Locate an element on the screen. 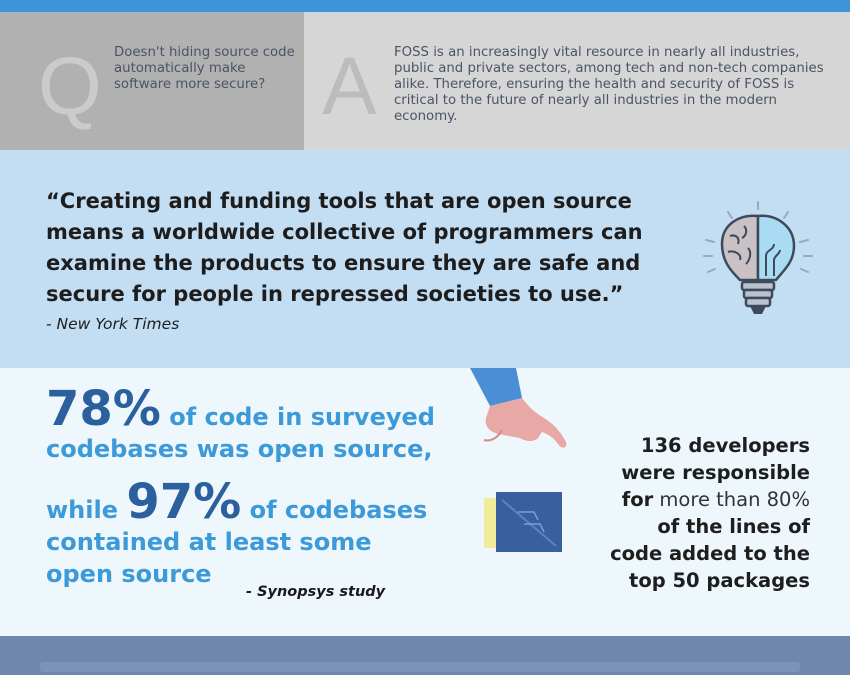 This screenshot has width=850, height=675. q-letter: Q is located at coordinates (70, 86).